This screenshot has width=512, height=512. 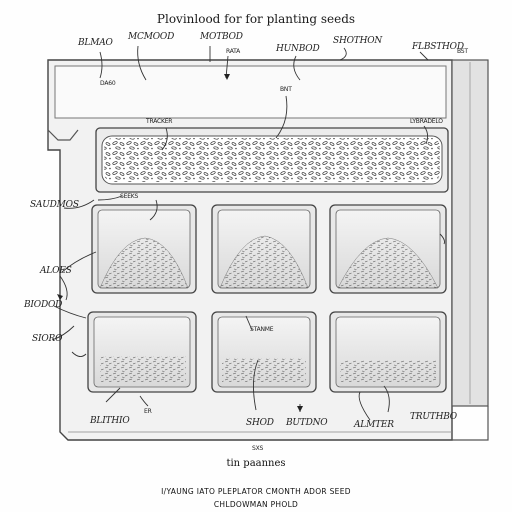 What do you see at coordinates (260, 423) in the screenshot?
I see `label-bottom-2: SHOD` at bounding box center [260, 423].